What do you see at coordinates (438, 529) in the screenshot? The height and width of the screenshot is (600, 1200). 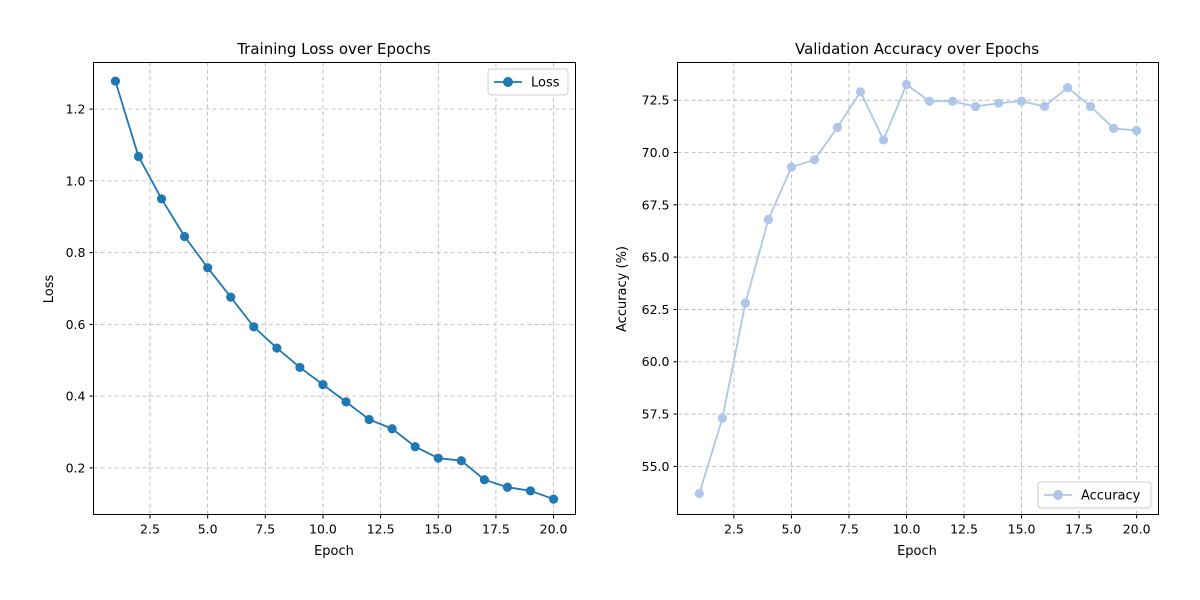 I see `loss-xtick-label: 15.0` at bounding box center [438, 529].